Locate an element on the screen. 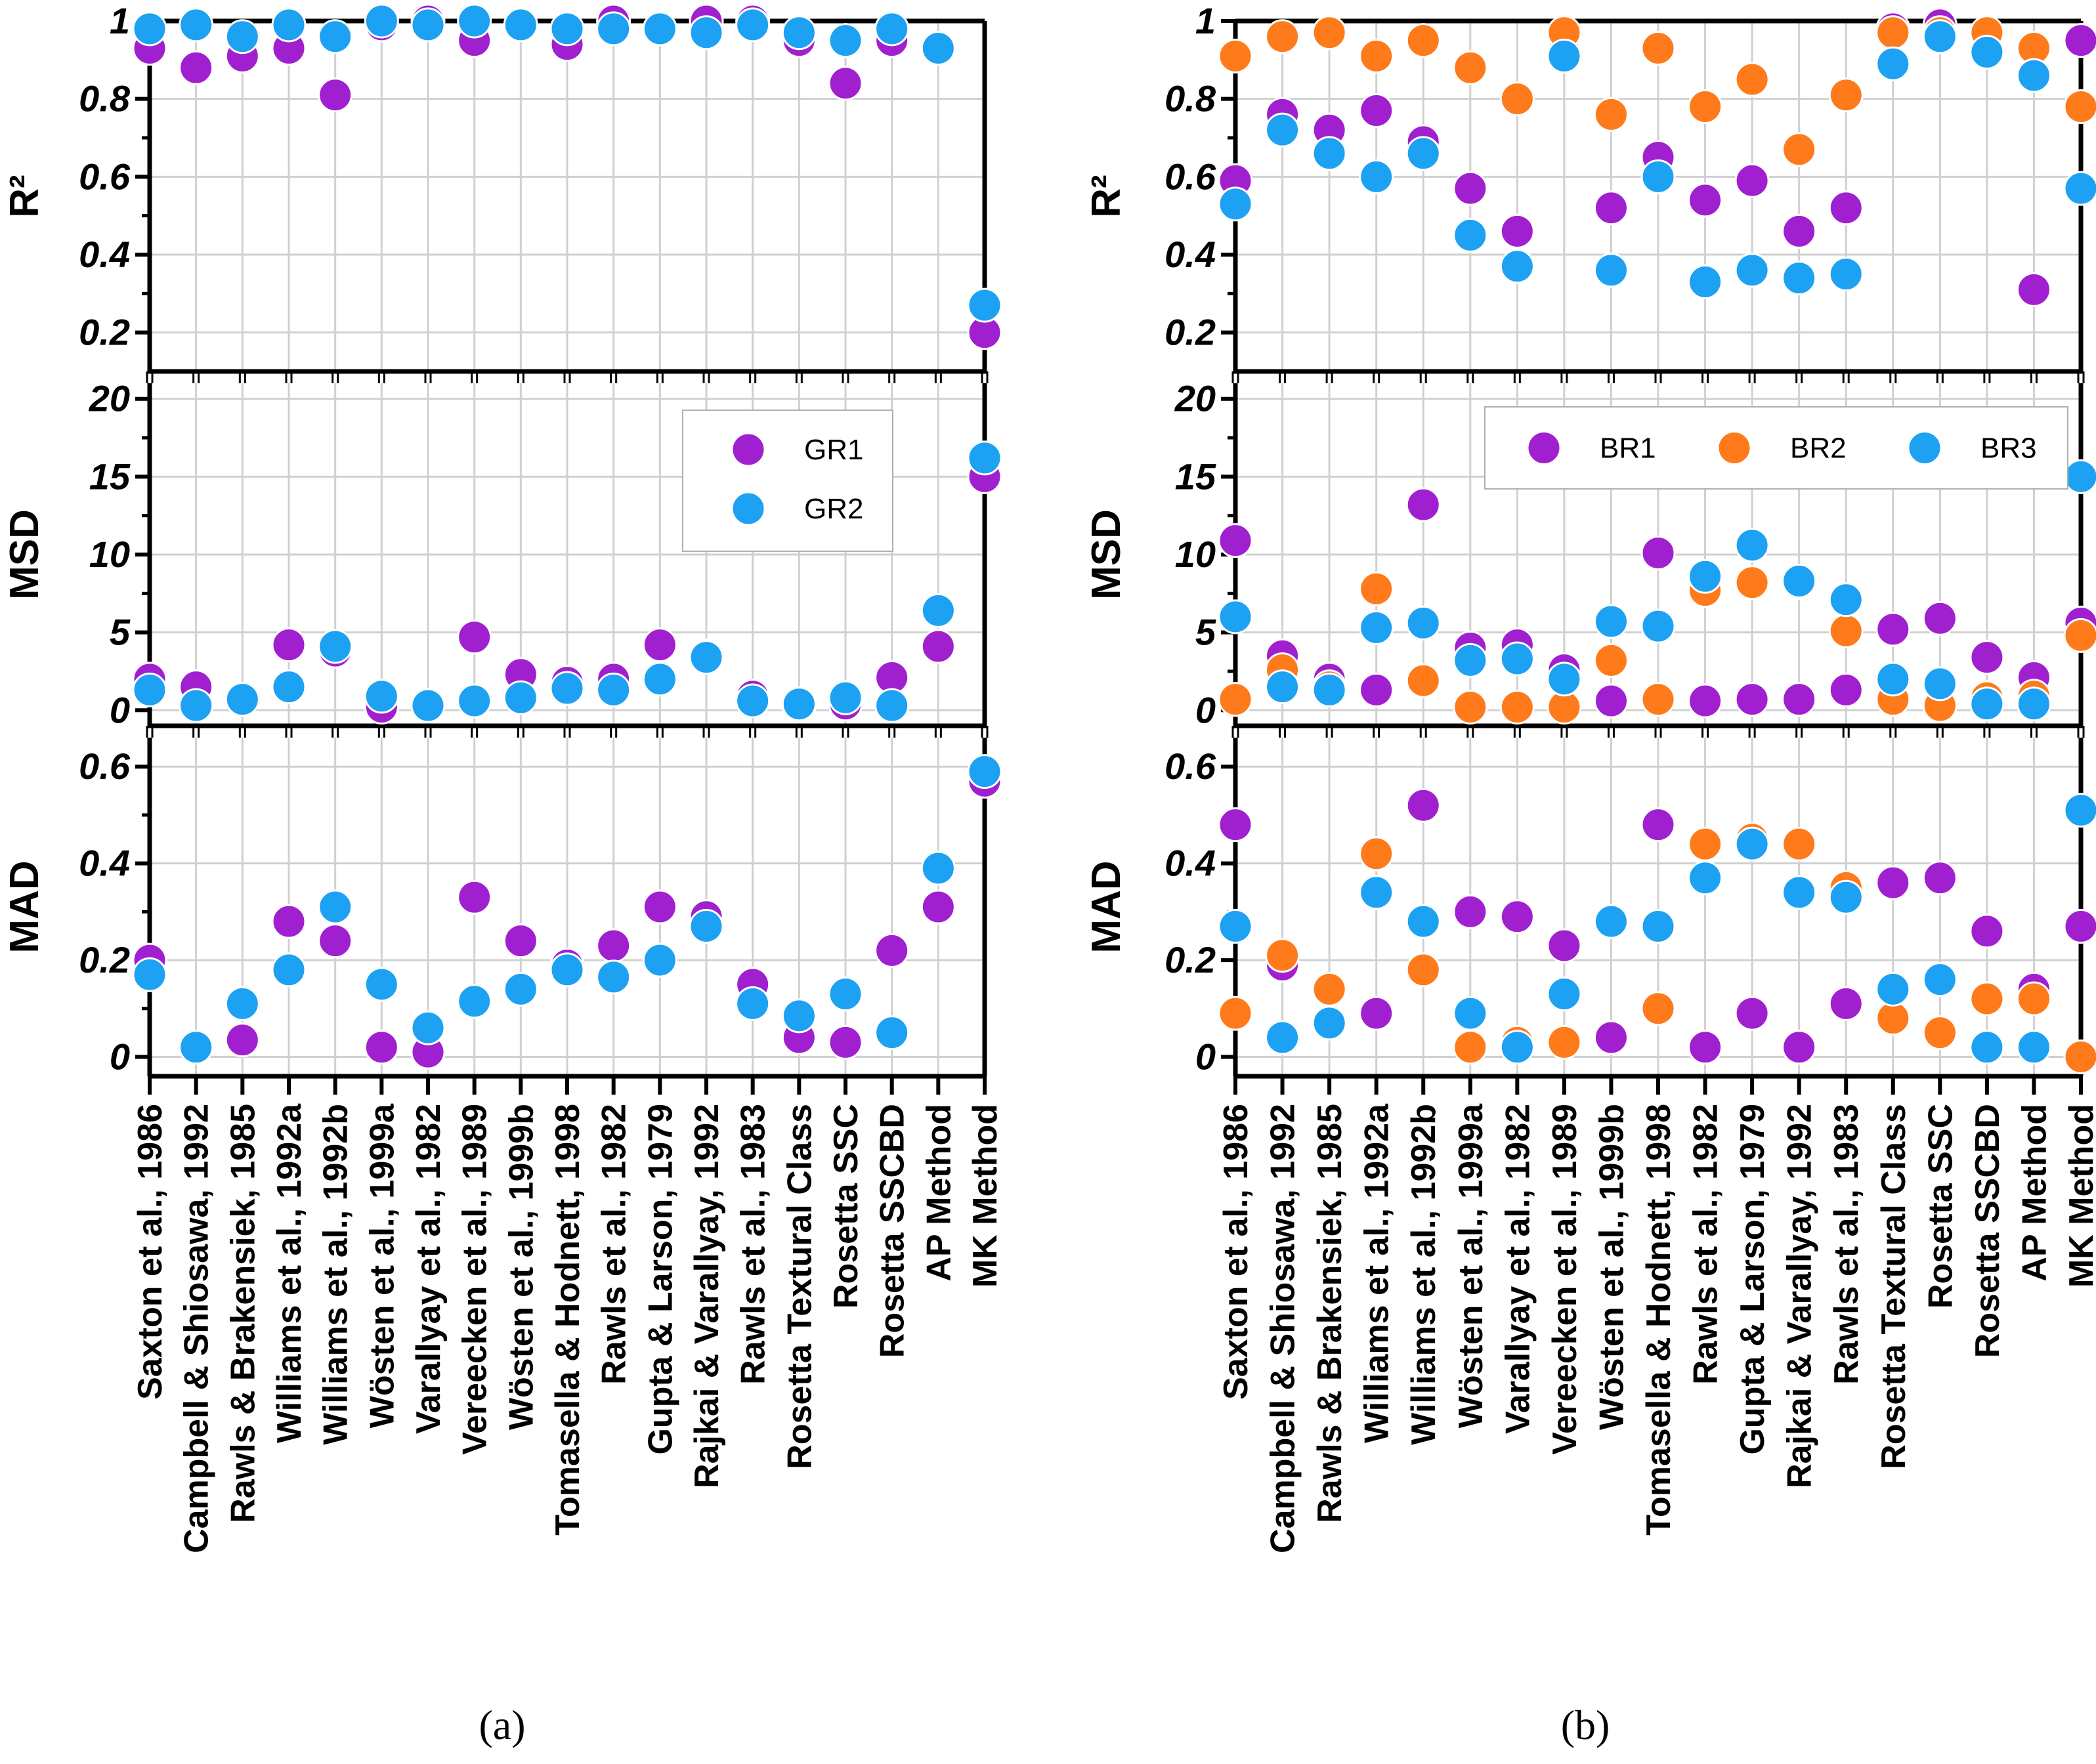 The image size is (2096, 1764). y-tick-label: 0.8 is located at coordinates (1190, 98).